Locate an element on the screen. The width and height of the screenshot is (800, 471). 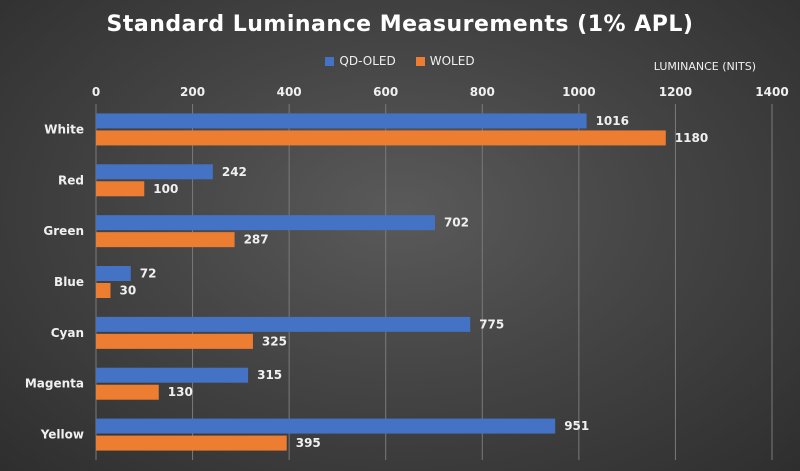
bar-woled-red is located at coordinates (120, 189).